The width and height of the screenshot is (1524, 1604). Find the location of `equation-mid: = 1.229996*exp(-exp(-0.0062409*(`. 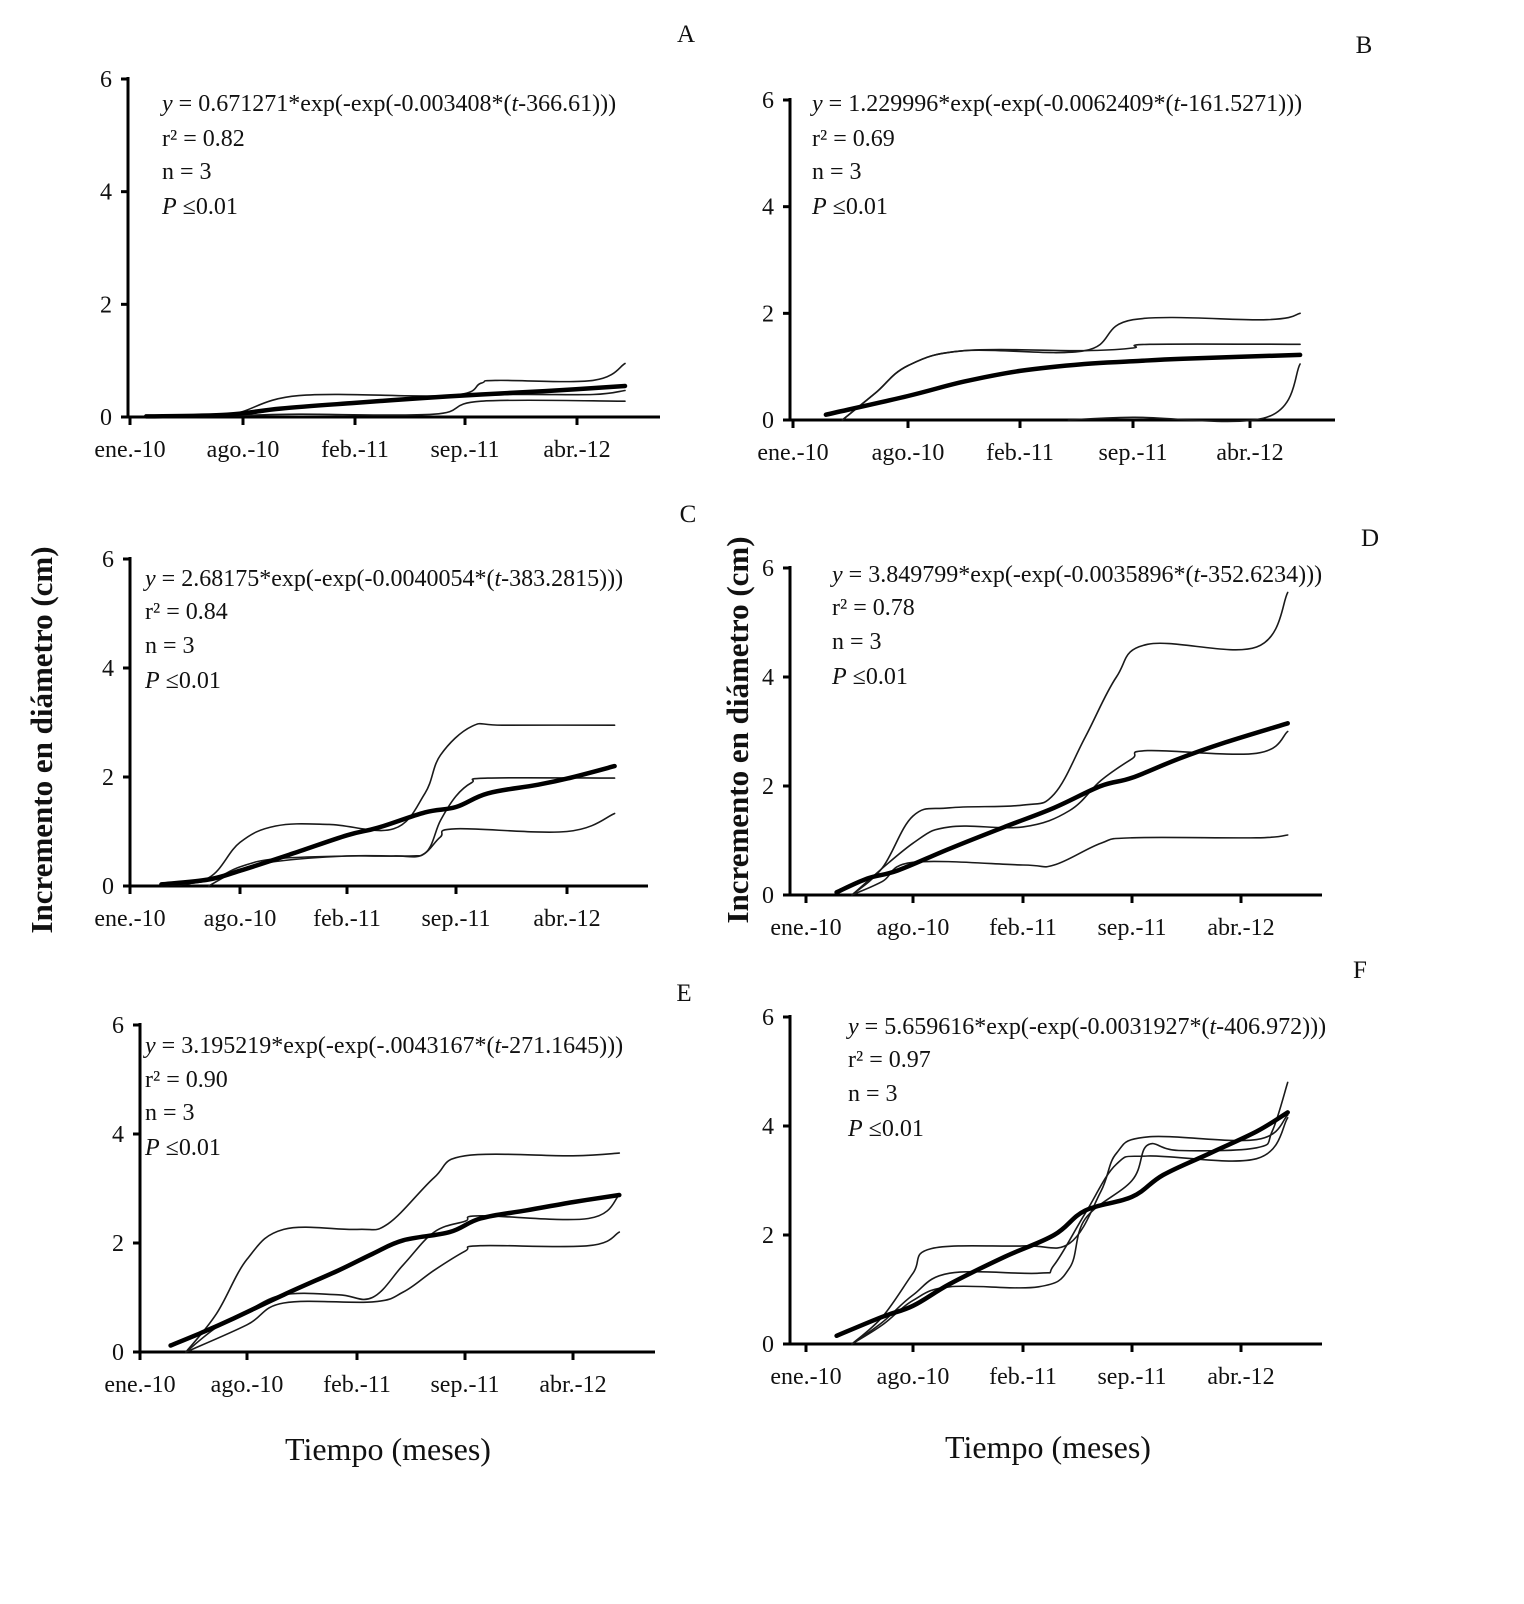

equation-mid: = 1.229996*exp(-exp(-0.0062409*( is located at coordinates (998, 104).